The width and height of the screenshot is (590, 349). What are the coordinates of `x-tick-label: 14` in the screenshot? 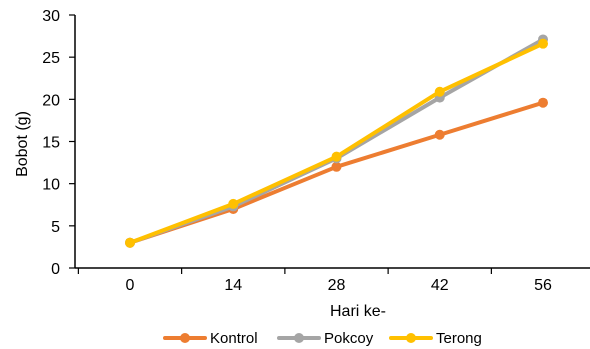 It's located at (233, 285).